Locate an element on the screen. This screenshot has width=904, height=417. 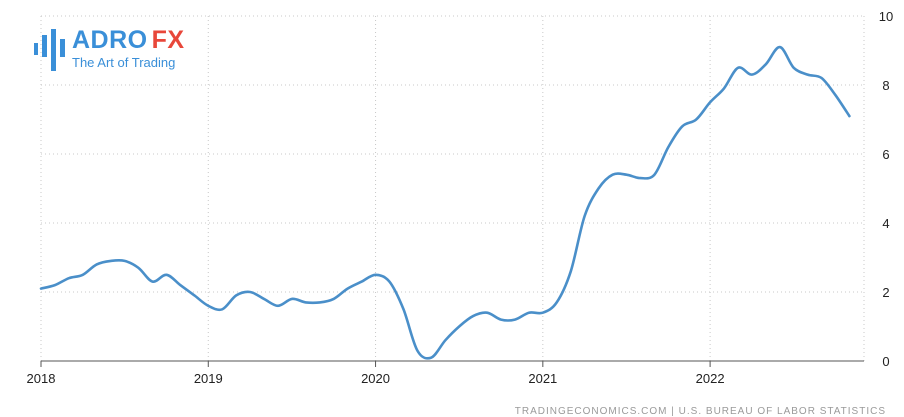
brand-name-part2: FX is located at coordinates (168, 40).